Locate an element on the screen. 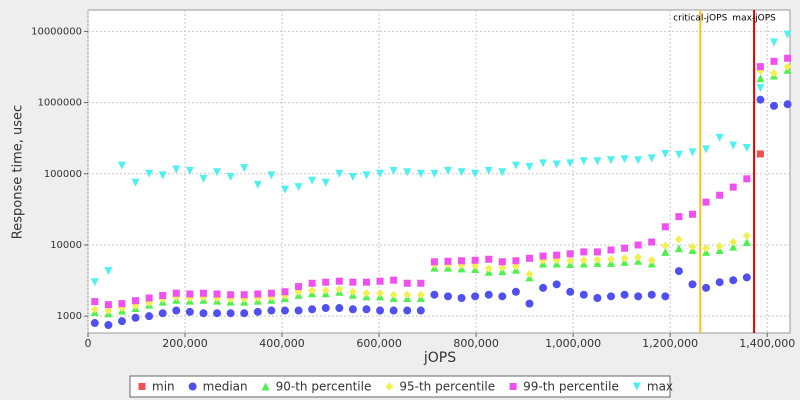  y-tick-label: 1000 is located at coordinates (69, 316).